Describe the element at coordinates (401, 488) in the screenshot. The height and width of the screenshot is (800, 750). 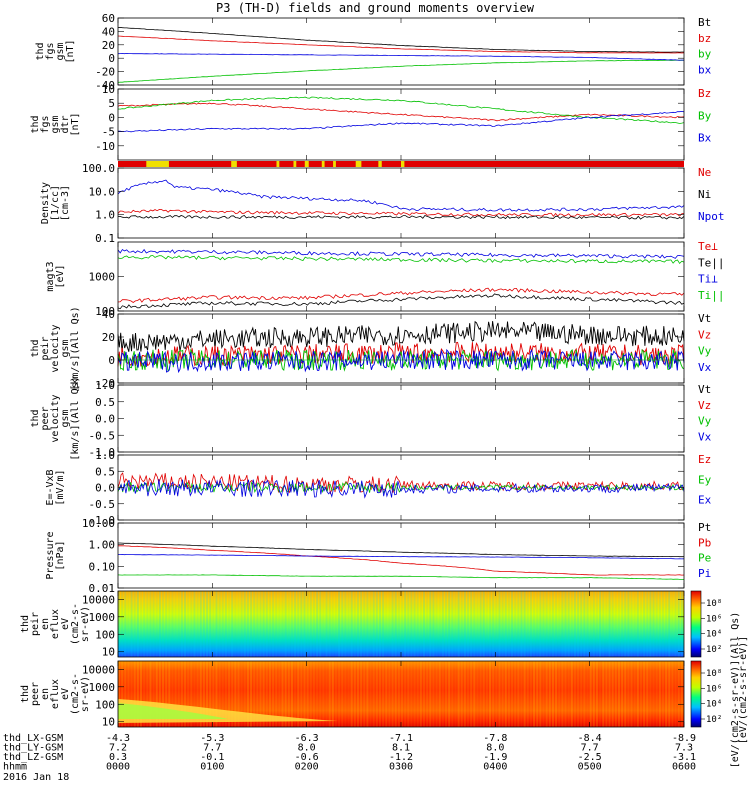
I see `series-Ex` at that location.